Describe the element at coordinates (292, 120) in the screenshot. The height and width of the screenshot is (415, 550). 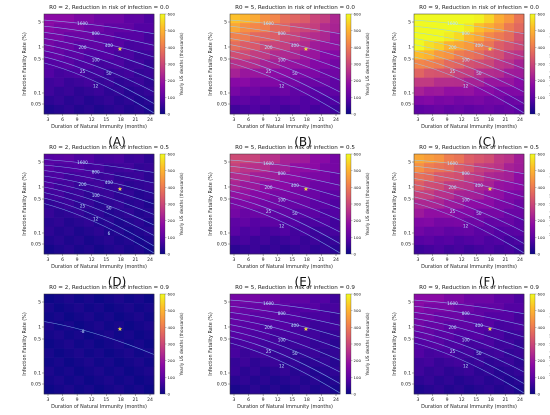
I see `x-tick-label: 15` at that location.